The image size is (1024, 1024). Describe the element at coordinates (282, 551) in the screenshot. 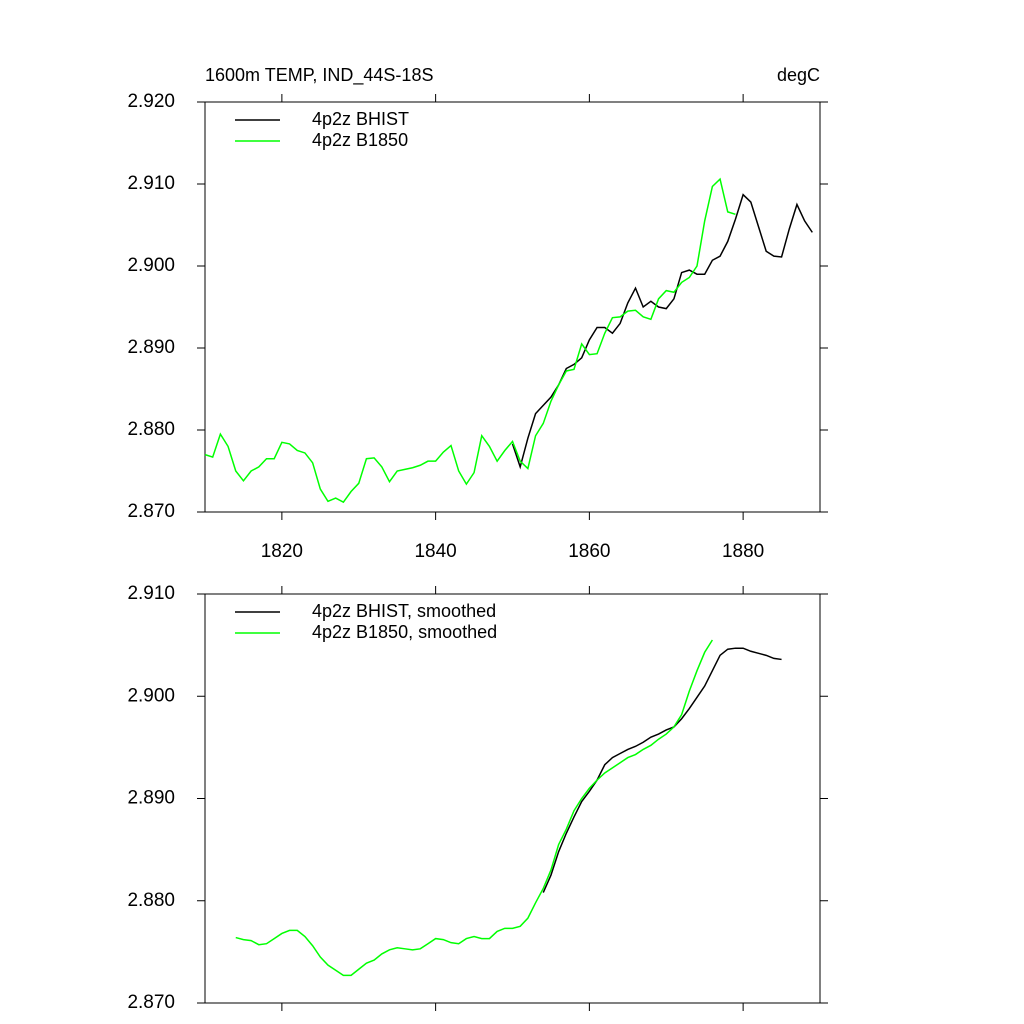

I see `x-tick-label: 1820` at that location.